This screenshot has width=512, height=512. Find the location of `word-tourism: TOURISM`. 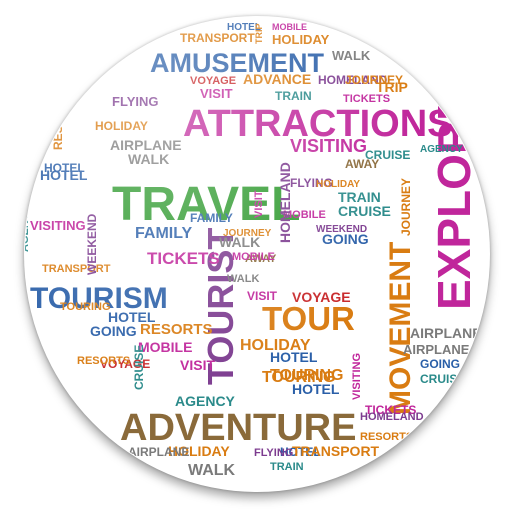

word-tourism: TOURISM is located at coordinates (99, 298).